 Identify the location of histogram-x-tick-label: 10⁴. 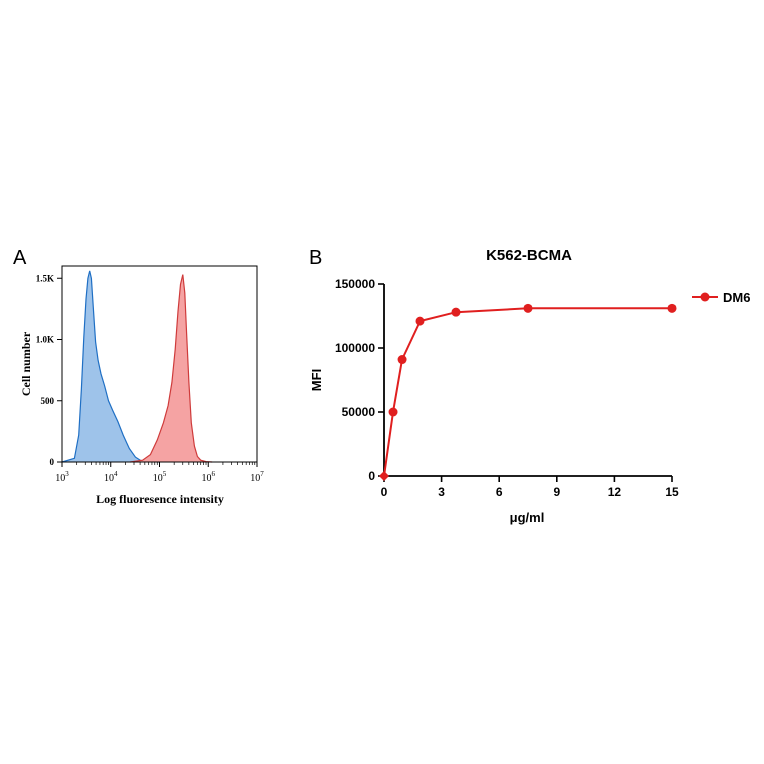
(111, 477).